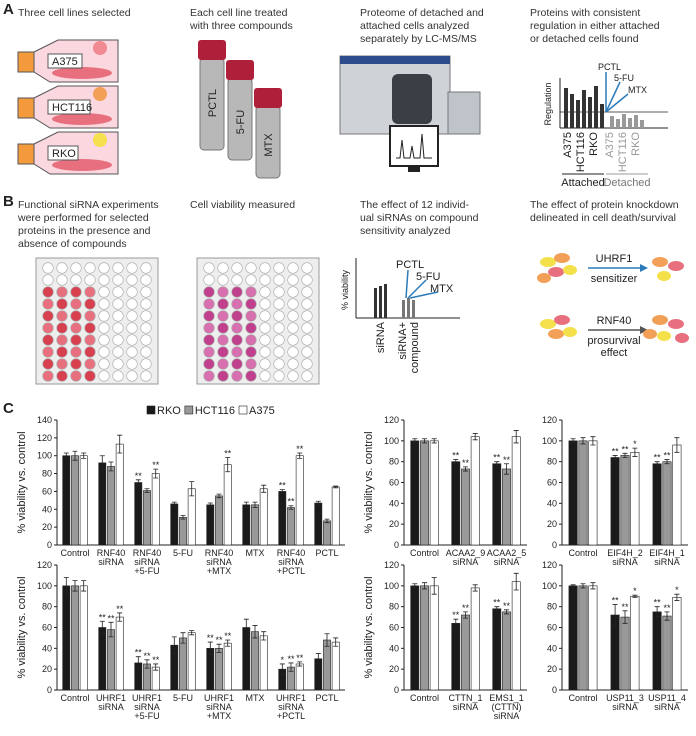  What do you see at coordinates (8, 201) in the screenshot?
I see `panel-label: B` at bounding box center [8, 201].